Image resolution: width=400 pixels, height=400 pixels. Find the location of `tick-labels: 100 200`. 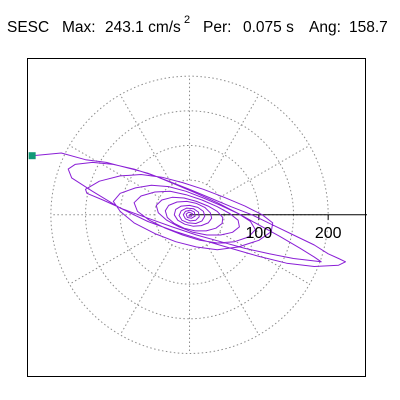

tick-labels: 100 200 is located at coordinates (294, 233).